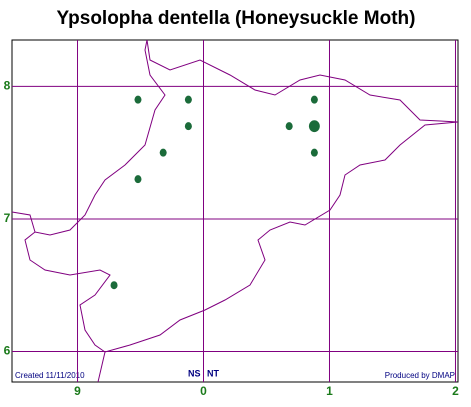 Image resolution: width=471 pixels, height=407 pixels. Describe the element at coordinates (203, 391) in the screenshot. I see `x-tick-label: 0` at that location.